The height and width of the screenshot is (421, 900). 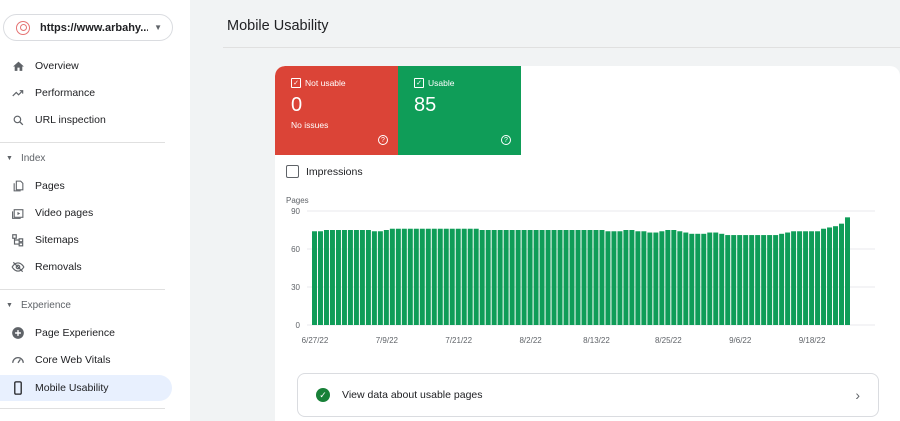 What do you see at coordinates (18, 66) in the screenshot?
I see `home-icon` at bounding box center [18, 66].